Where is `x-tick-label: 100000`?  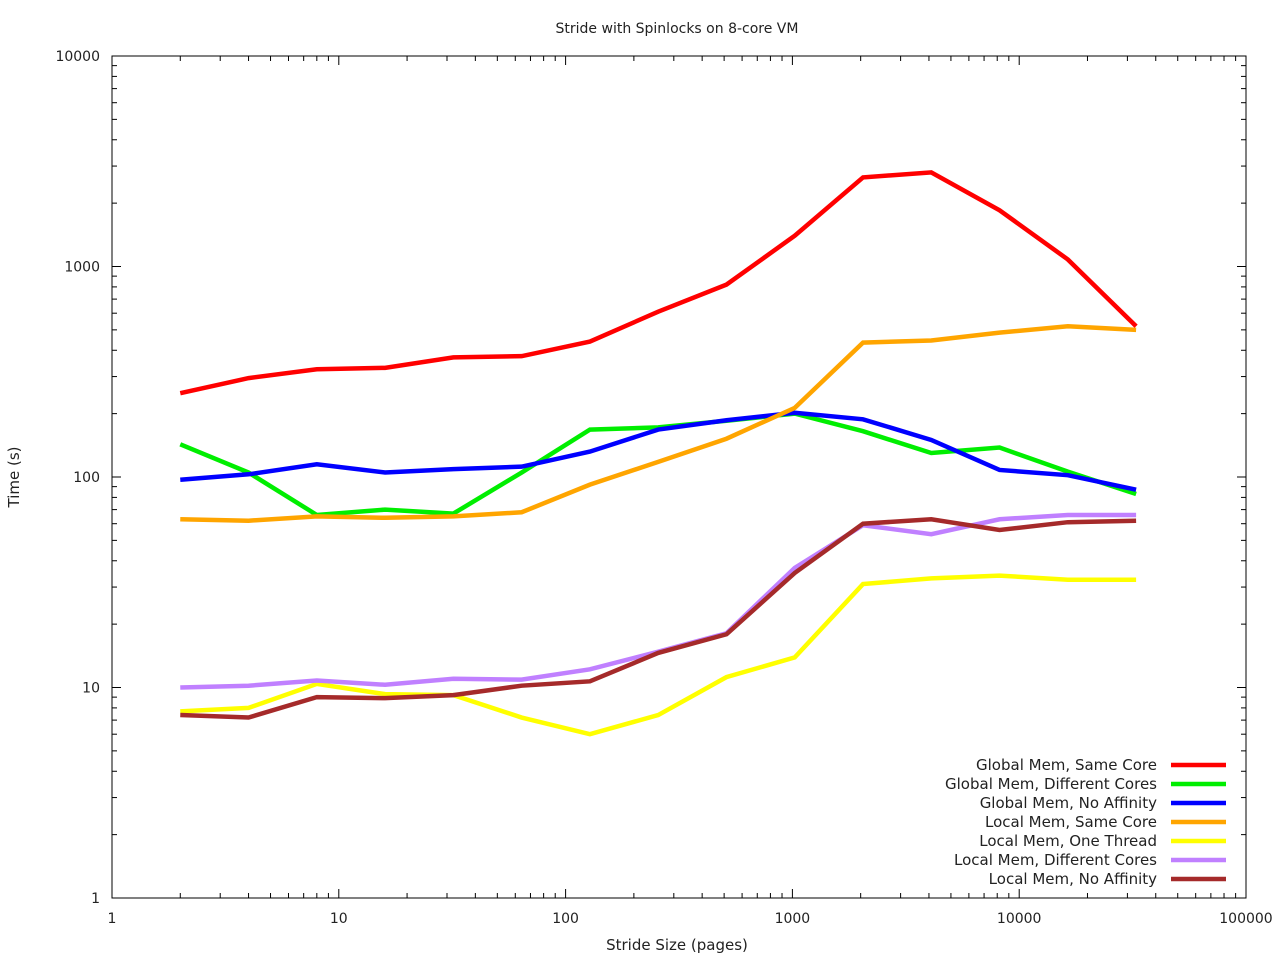 x-tick-label: 100000 is located at coordinates (1245, 919).